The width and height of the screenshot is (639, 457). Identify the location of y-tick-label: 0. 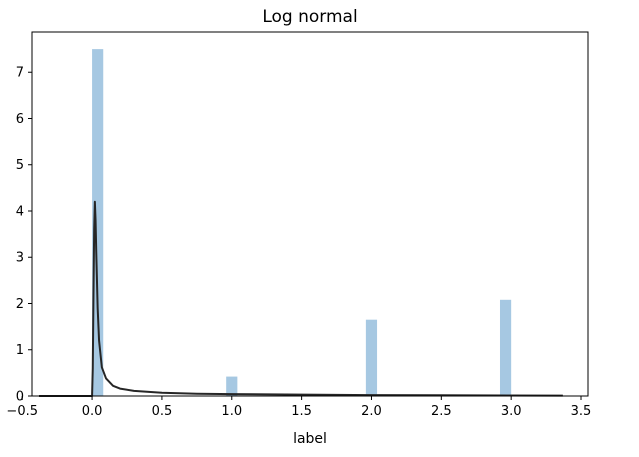
(20, 397).